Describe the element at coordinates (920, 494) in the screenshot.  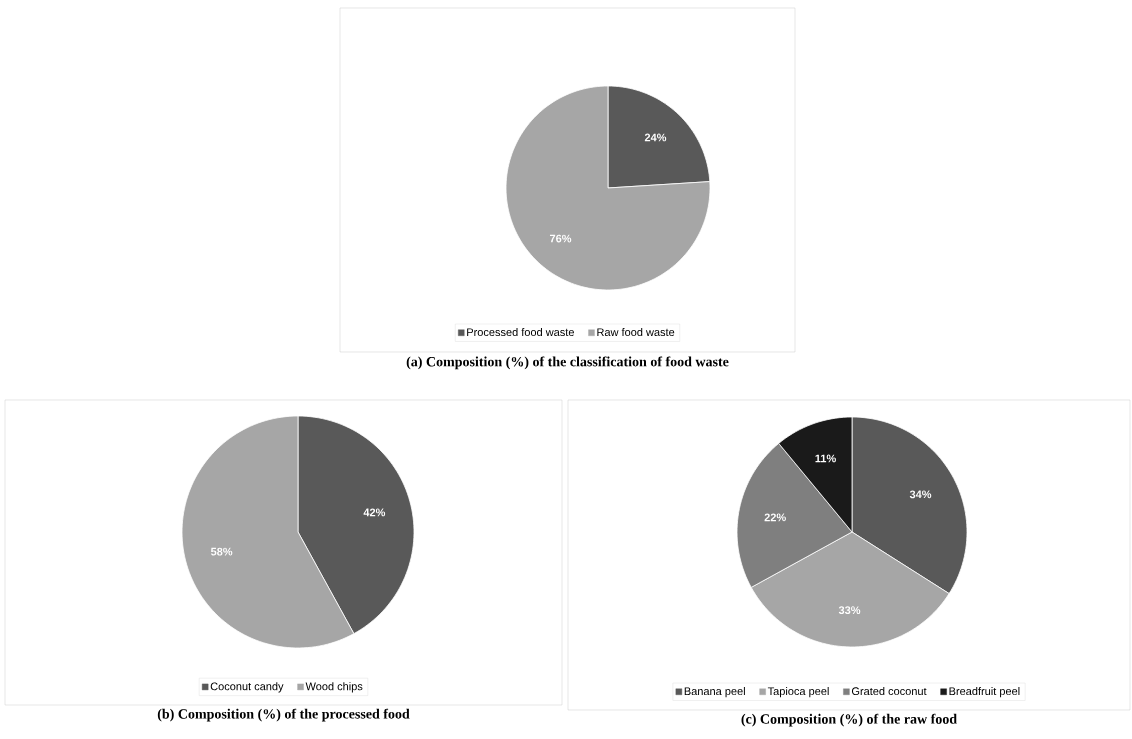
I see `data-label: 34%` at that location.